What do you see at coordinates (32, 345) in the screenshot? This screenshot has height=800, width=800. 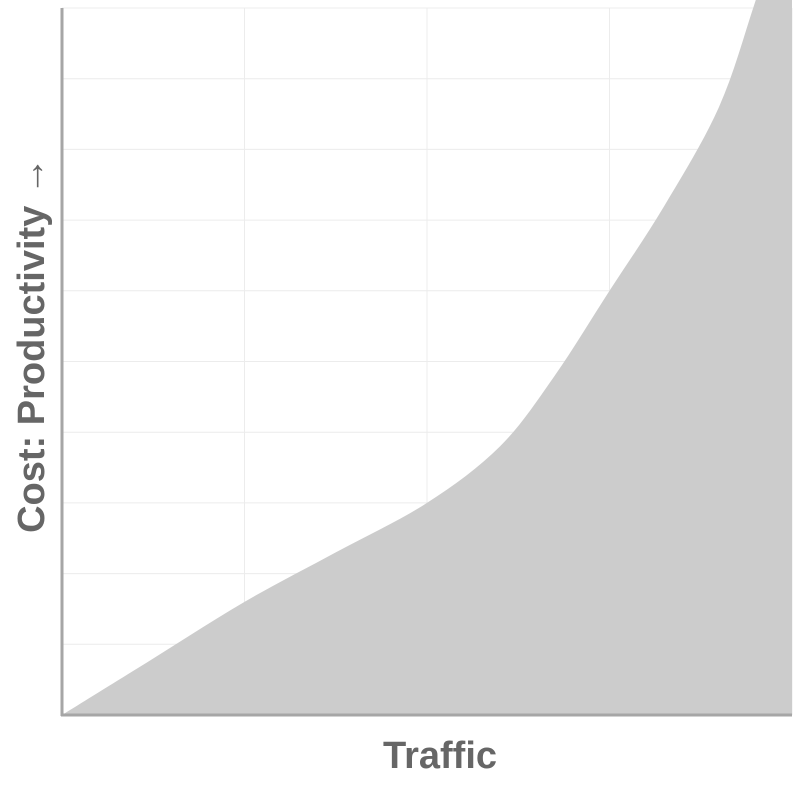 I see `y-axis-title: Cost: Productivity →` at bounding box center [32, 345].